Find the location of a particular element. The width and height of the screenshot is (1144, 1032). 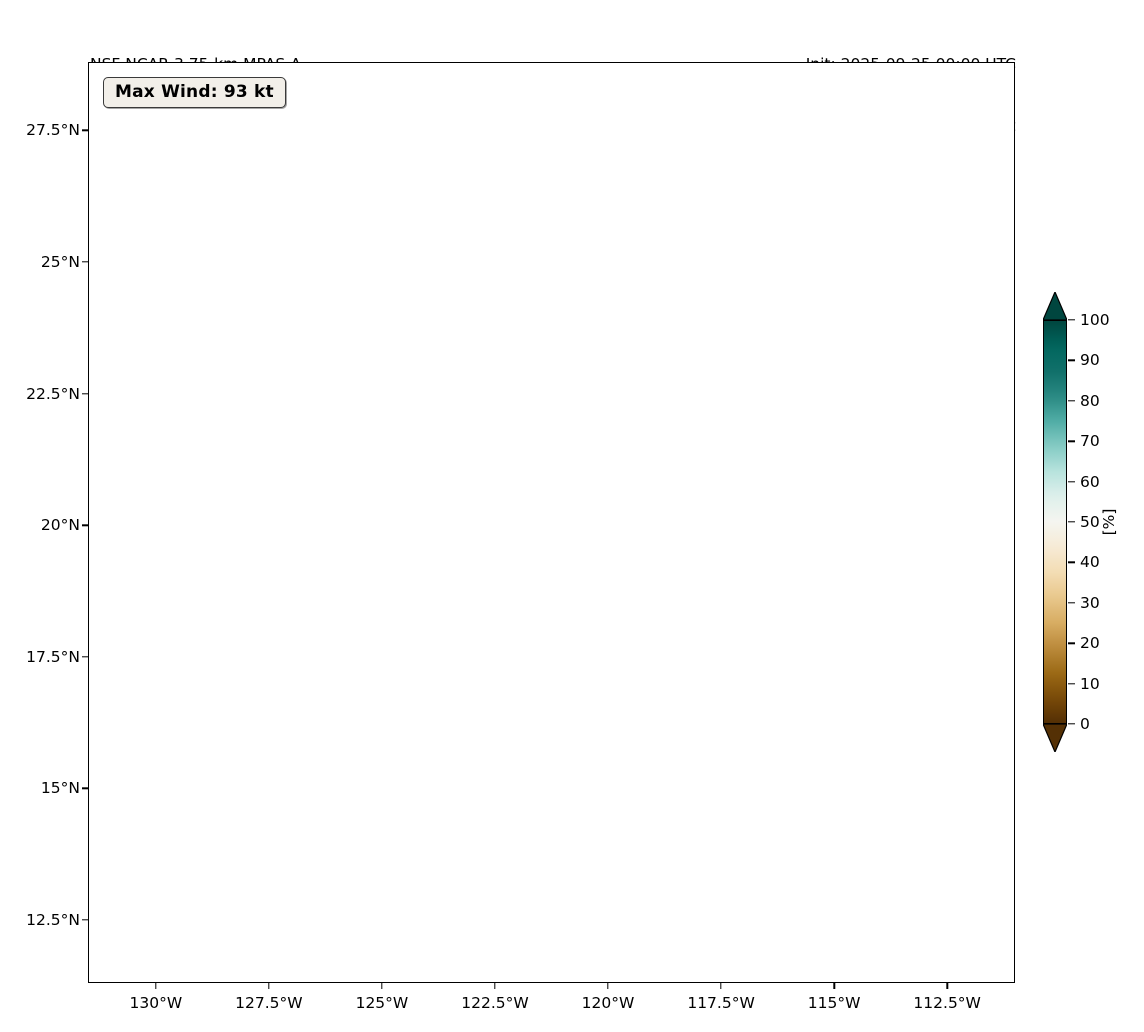

x-axis-tick-label: 120°W is located at coordinates (608, 1003).